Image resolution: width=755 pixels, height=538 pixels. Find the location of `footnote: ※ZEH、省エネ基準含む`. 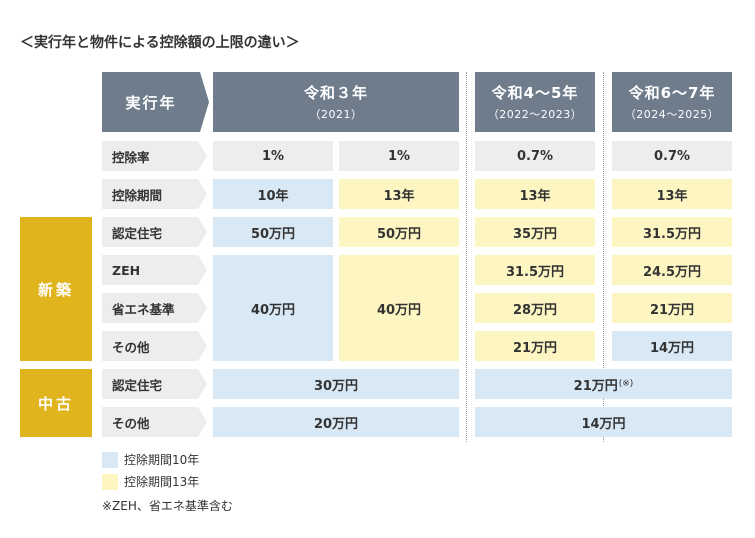

footnote: ※ZEH、省エネ基準含む is located at coordinates (167, 506).